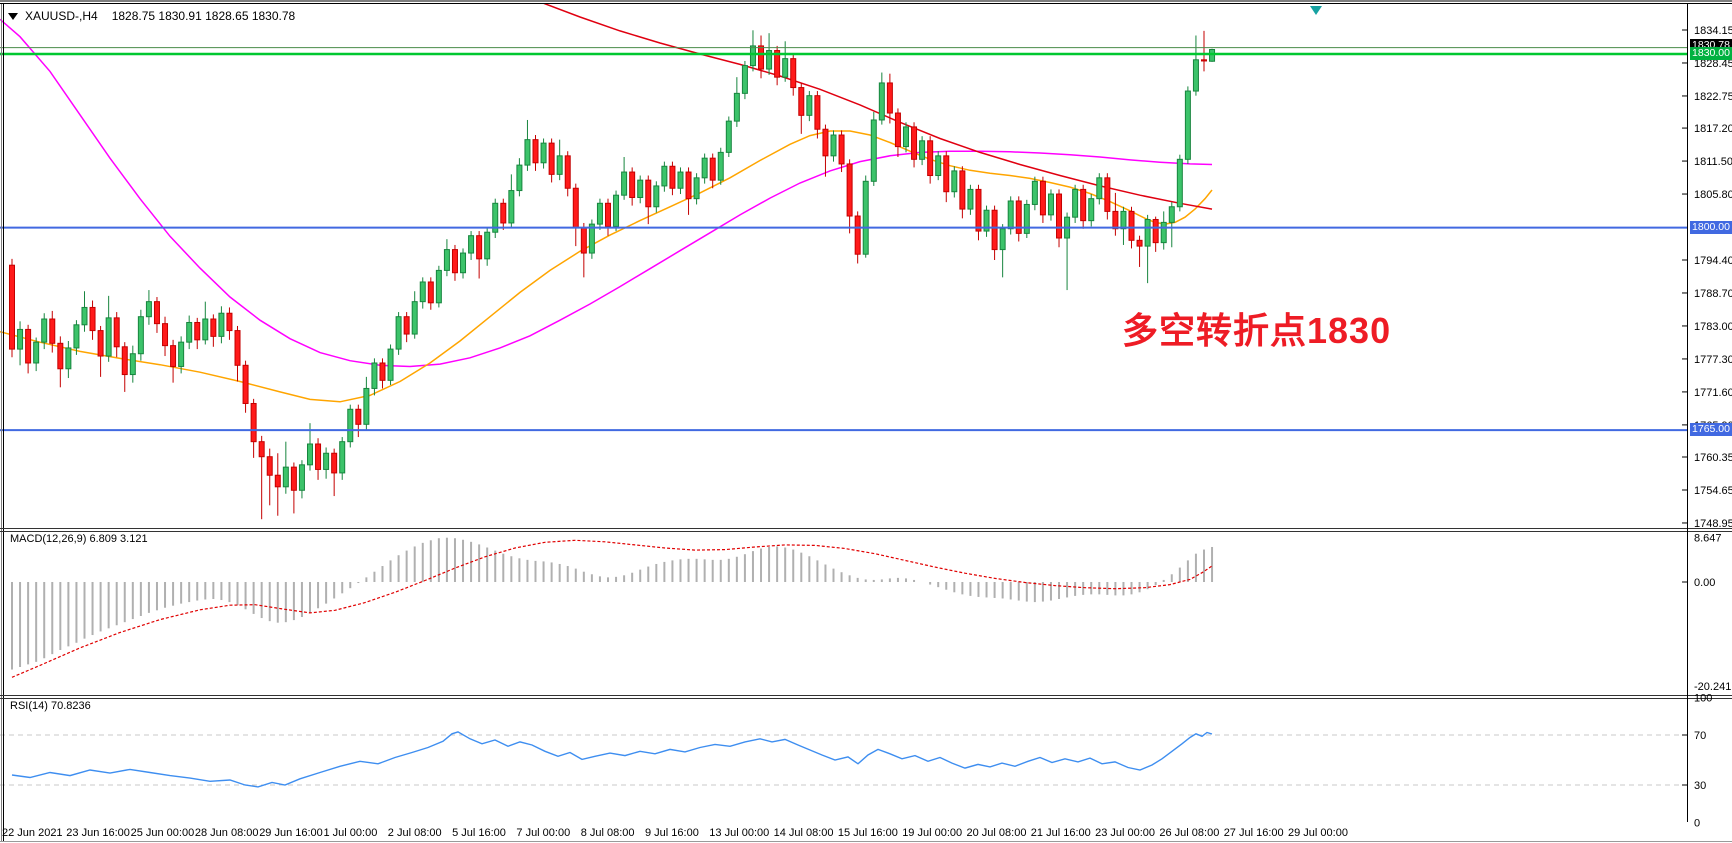 The image size is (1732, 843). What do you see at coordinates (1704, 583) in the screenshot?
I see `macd-tick-label: 0.00` at bounding box center [1704, 583].